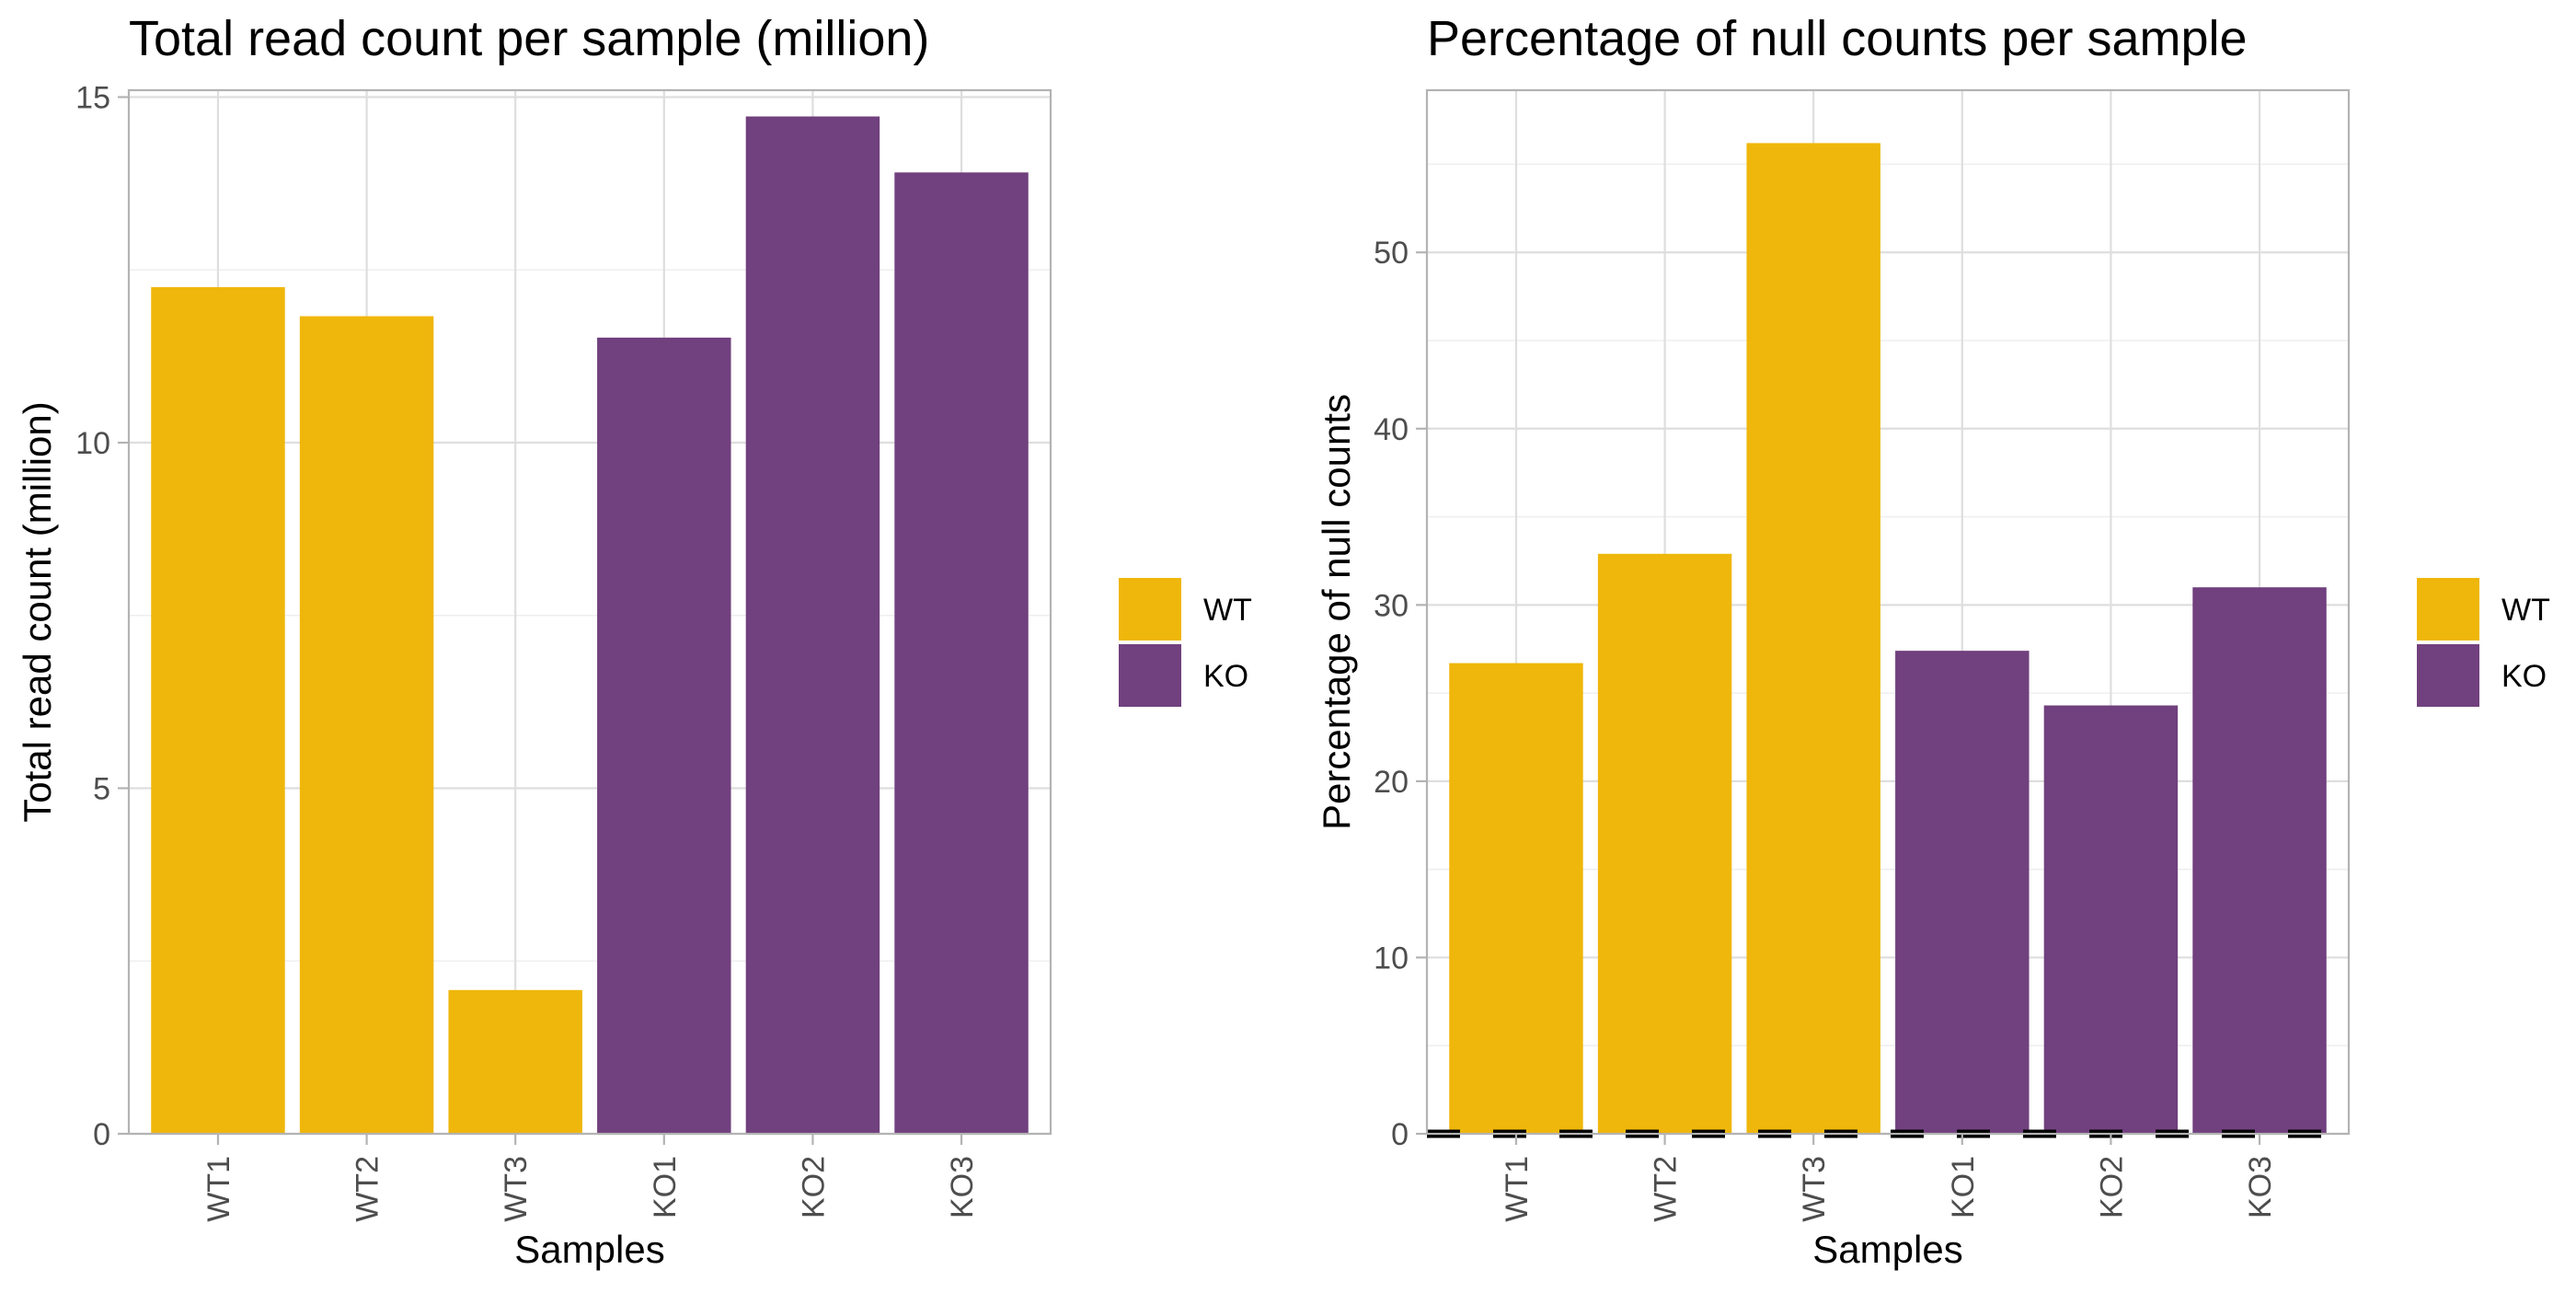 The image size is (2576, 1293). I want to click on chart1-x-tick-label-ko2: KO2, so click(813, 1187).